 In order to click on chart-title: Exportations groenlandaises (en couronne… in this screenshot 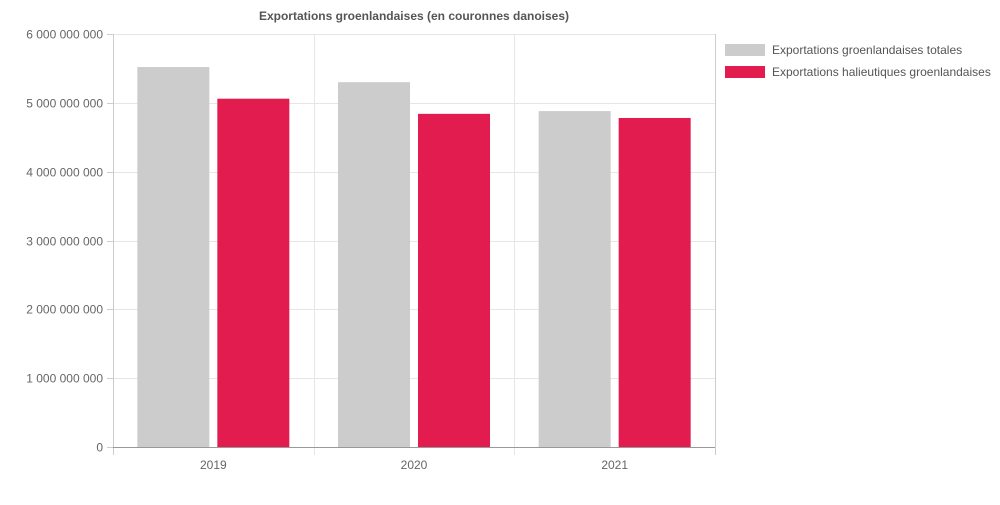, I will do `click(414, 16)`.